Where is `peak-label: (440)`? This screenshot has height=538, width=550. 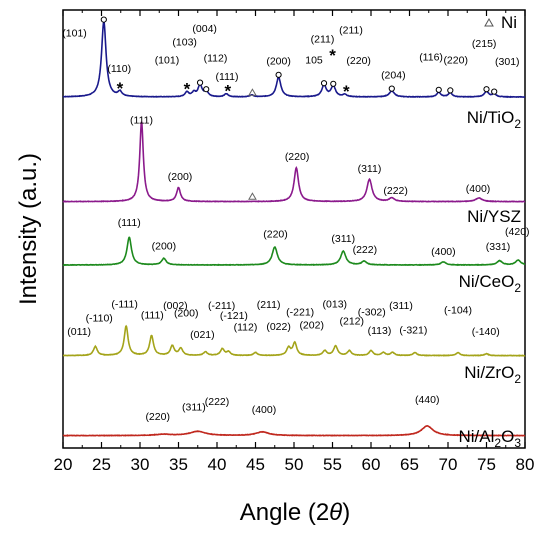 peak-label: (440) is located at coordinates (427, 400).